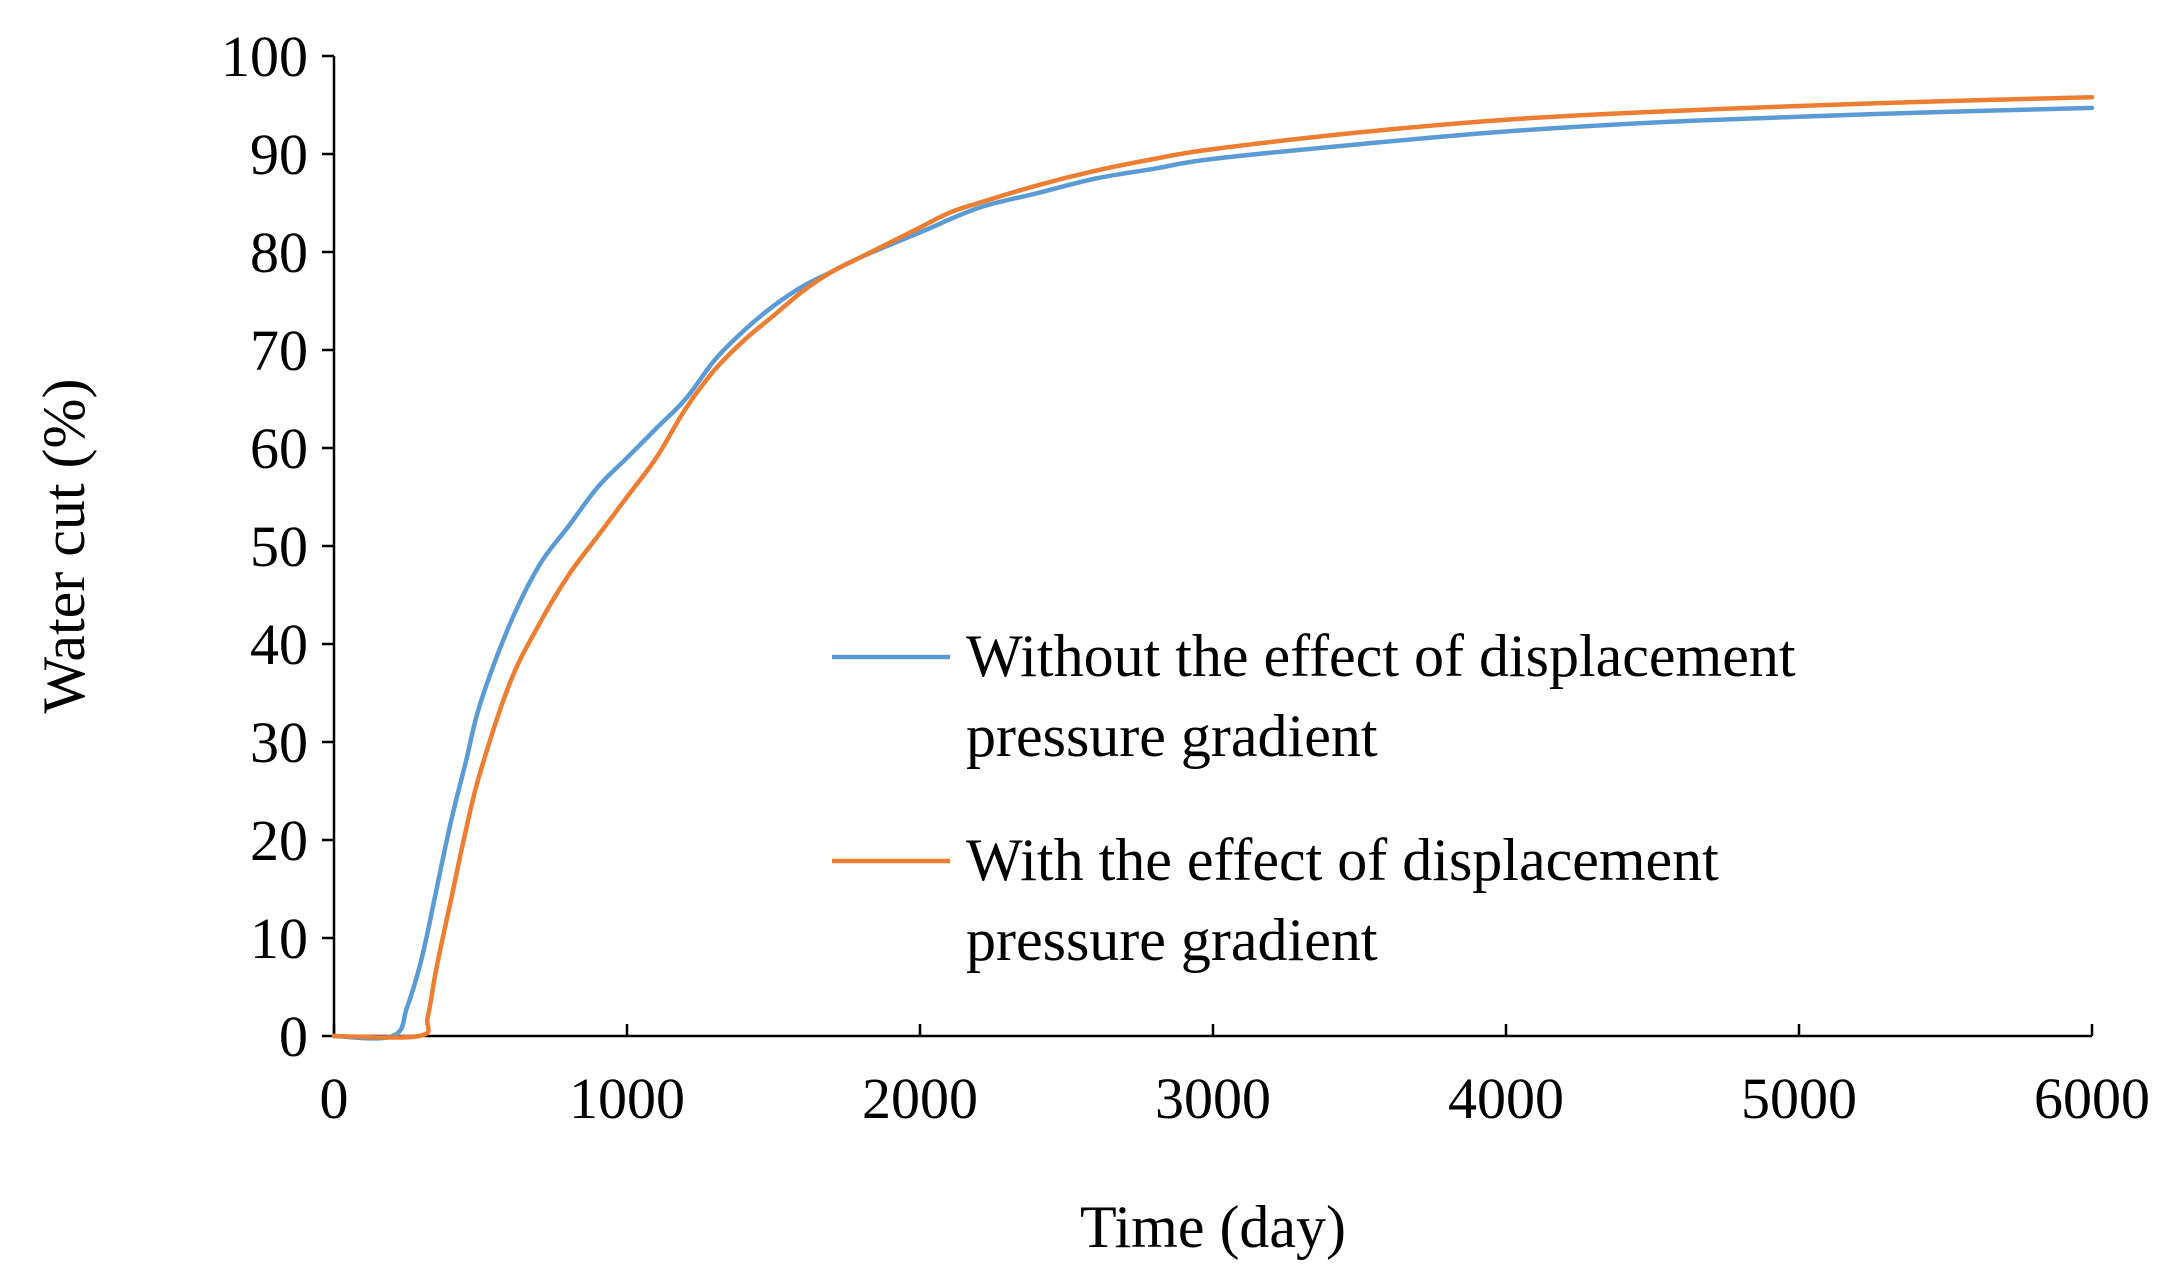 The image size is (2180, 1285). Describe the element at coordinates (1213, 1227) in the screenshot. I see `x-axis-title: Time (day)` at that location.